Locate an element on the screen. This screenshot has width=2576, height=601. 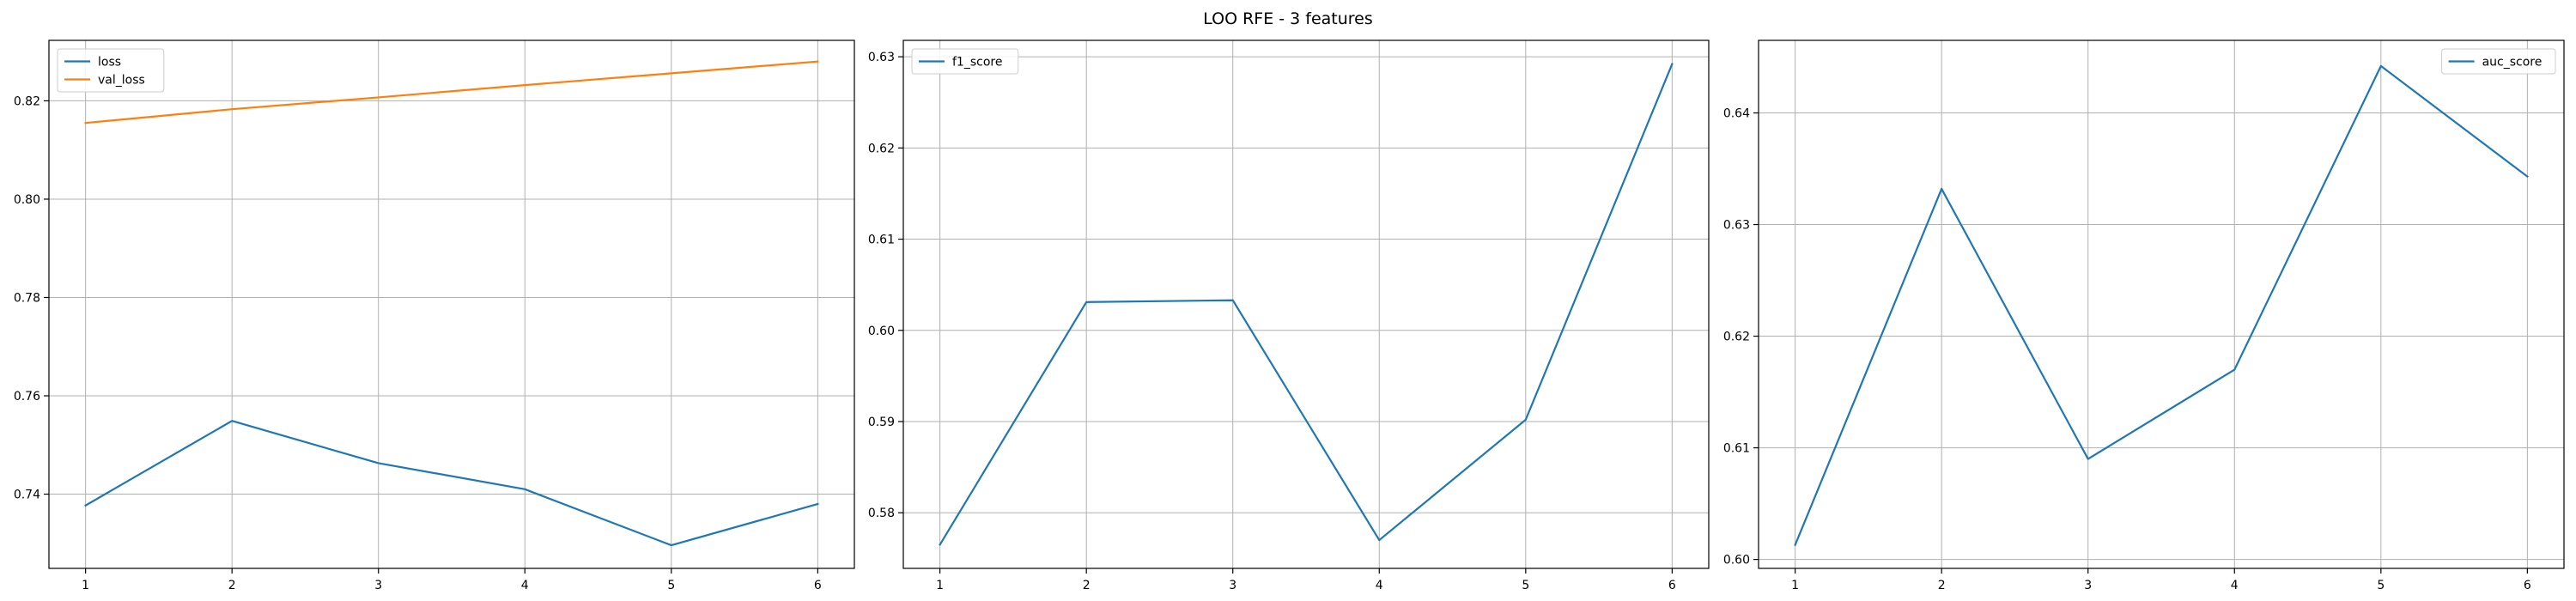
legend-label-auc_score: auc_score is located at coordinates (2513, 63).